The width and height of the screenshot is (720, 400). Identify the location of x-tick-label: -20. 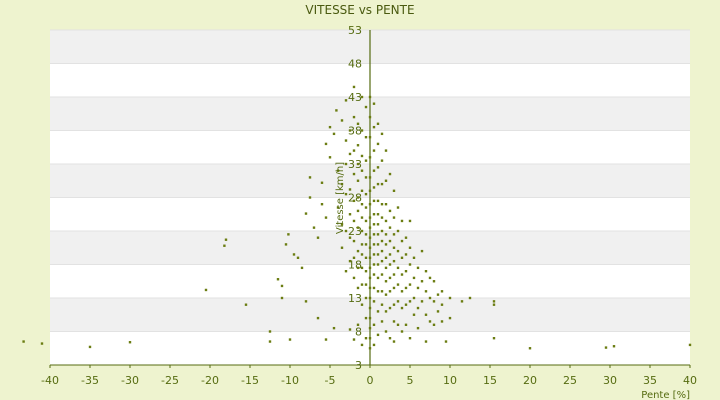
(210, 380).